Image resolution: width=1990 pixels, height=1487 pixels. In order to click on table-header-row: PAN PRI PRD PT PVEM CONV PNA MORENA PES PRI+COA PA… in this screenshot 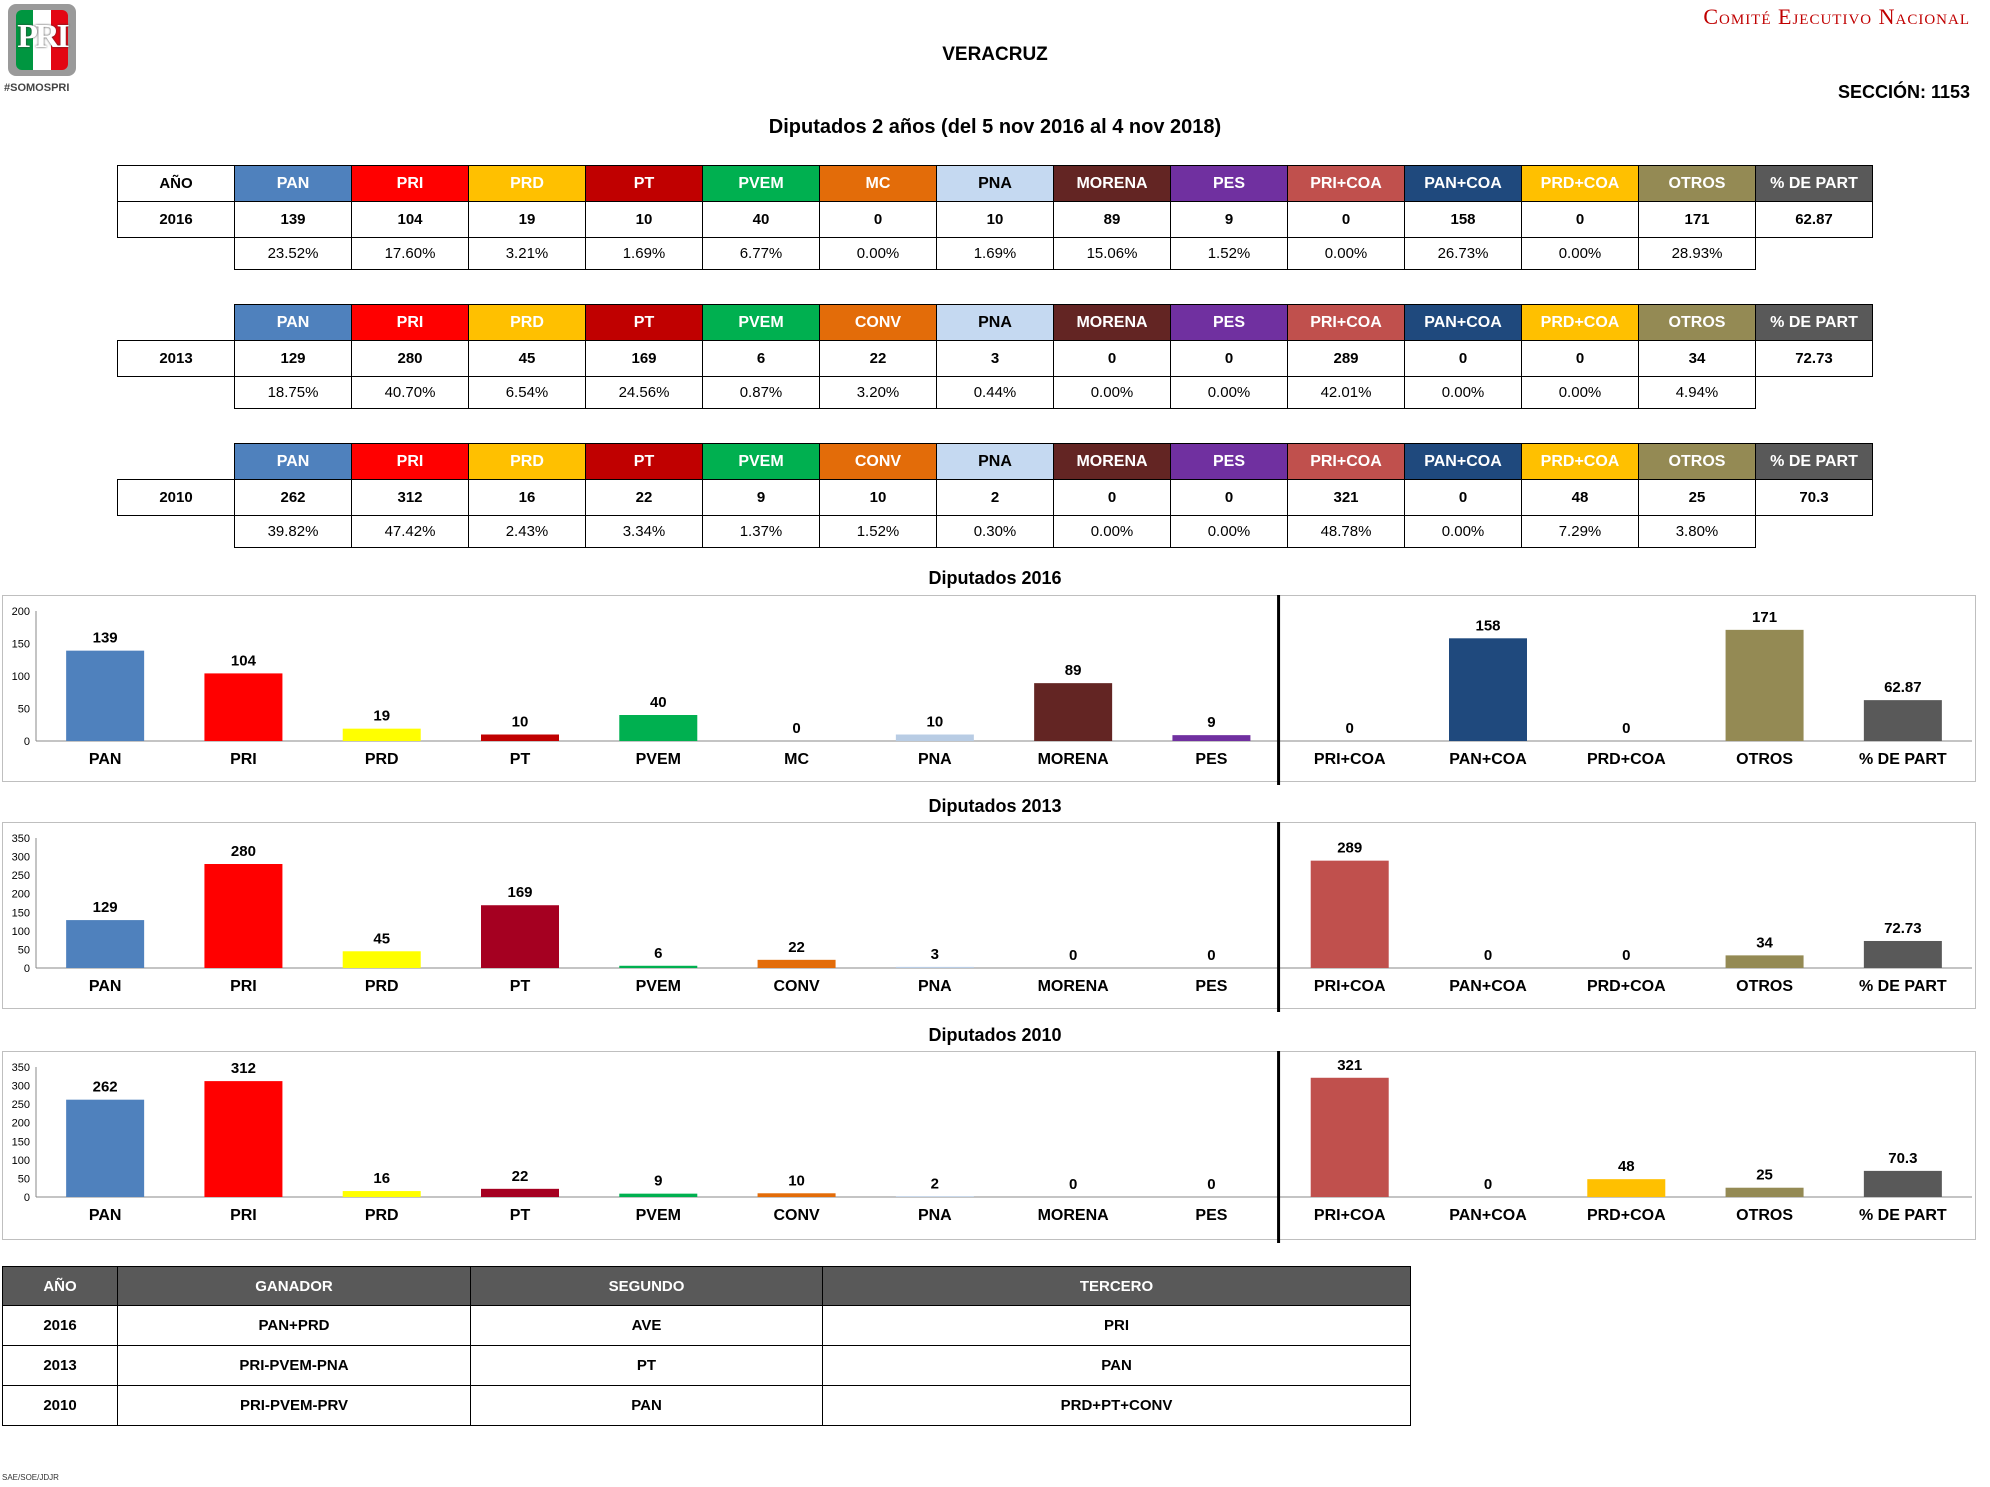, I will do `click(995, 322)`.